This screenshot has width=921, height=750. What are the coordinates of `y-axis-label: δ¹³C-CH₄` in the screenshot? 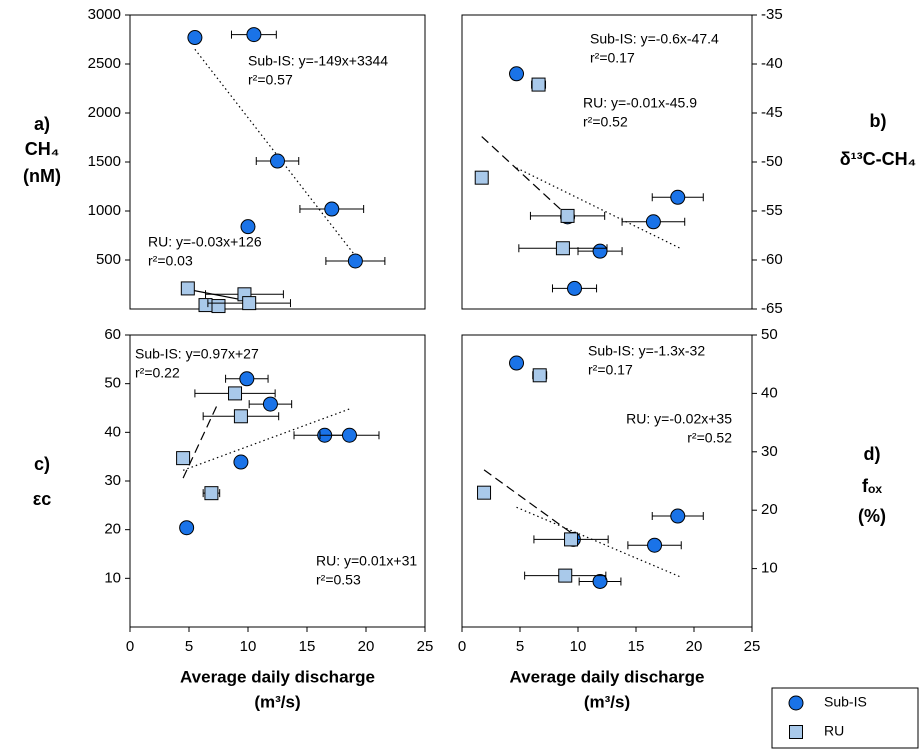 It's located at (878, 159).